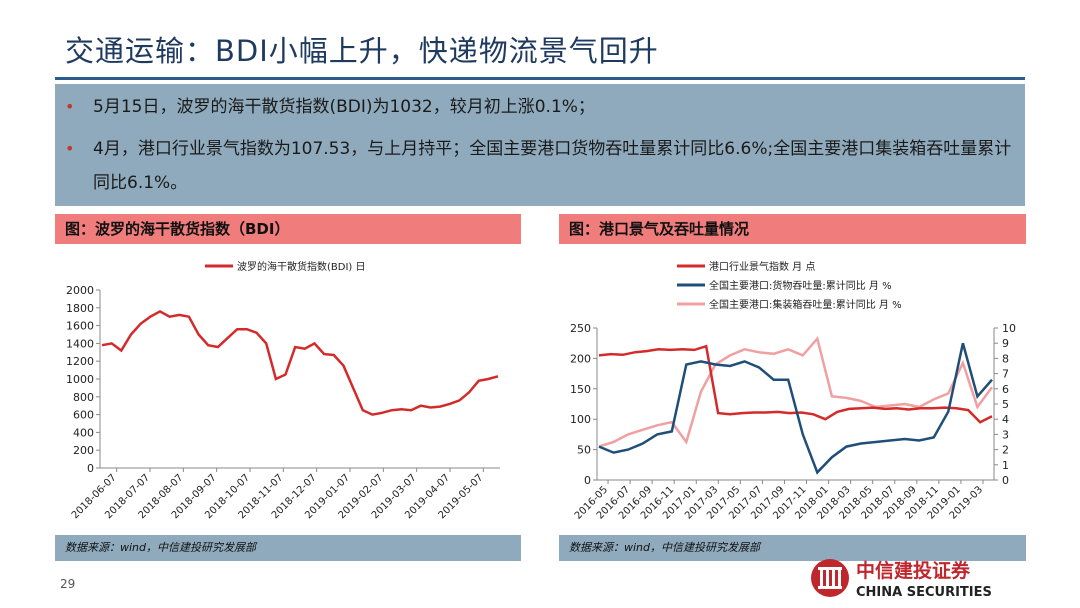  I want to click on right-chart-header: 图：港口景气及吞吐量情况, so click(792, 229).